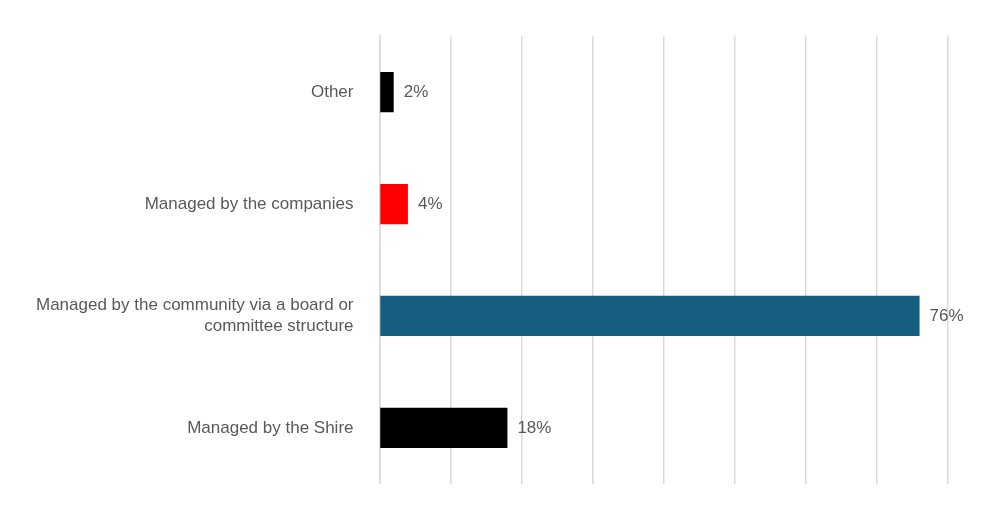 The image size is (1004, 520). What do you see at coordinates (270, 427) in the screenshot?
I see `y-tick-label: Managed by the Shire` at bounding box center [270, 427].